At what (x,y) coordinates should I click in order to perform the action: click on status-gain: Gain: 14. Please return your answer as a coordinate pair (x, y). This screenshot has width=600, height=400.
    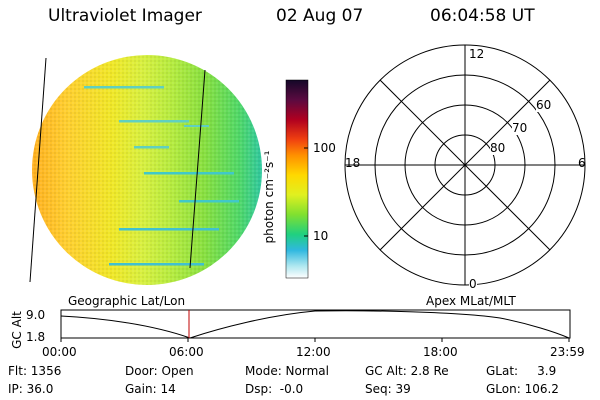
    Looking at the image, I should click on (150, 389).